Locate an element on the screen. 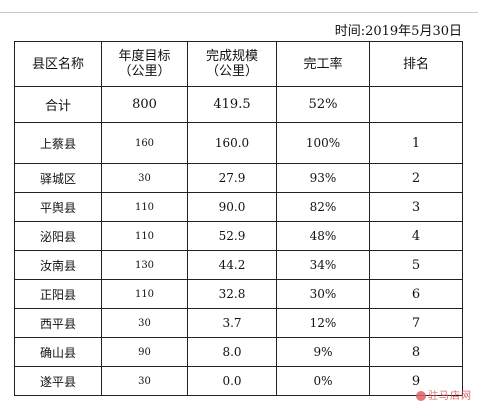 The width and height of the screenshot is (478, 405). row-rank: 1 is located at coordinates (416, 143).